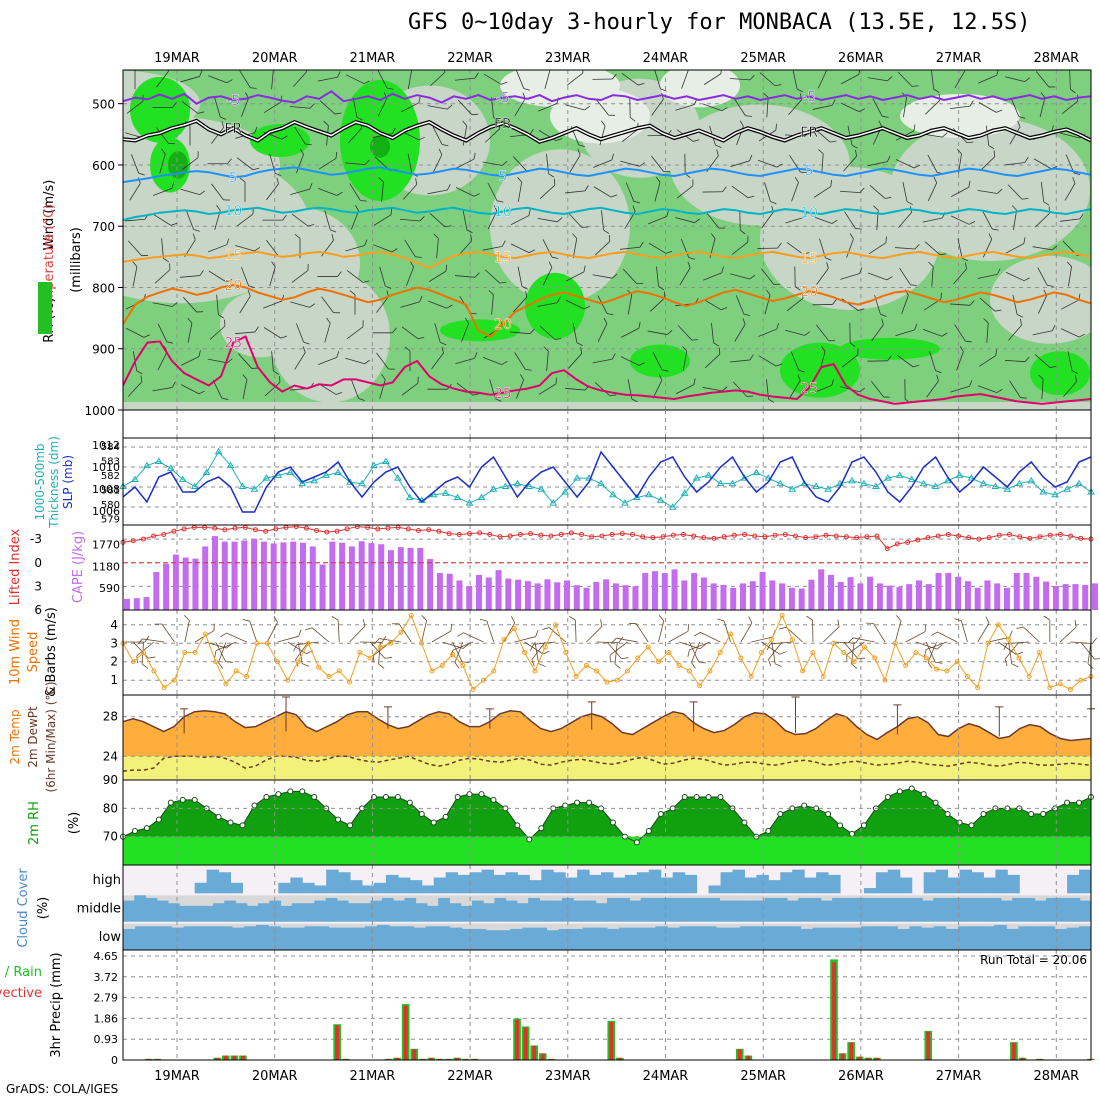 This screenshot has width=1100, height=1100. Describe the element at coordinates (114, 680) in the screenshot. I see `wind-tick-label: 1` at that location.